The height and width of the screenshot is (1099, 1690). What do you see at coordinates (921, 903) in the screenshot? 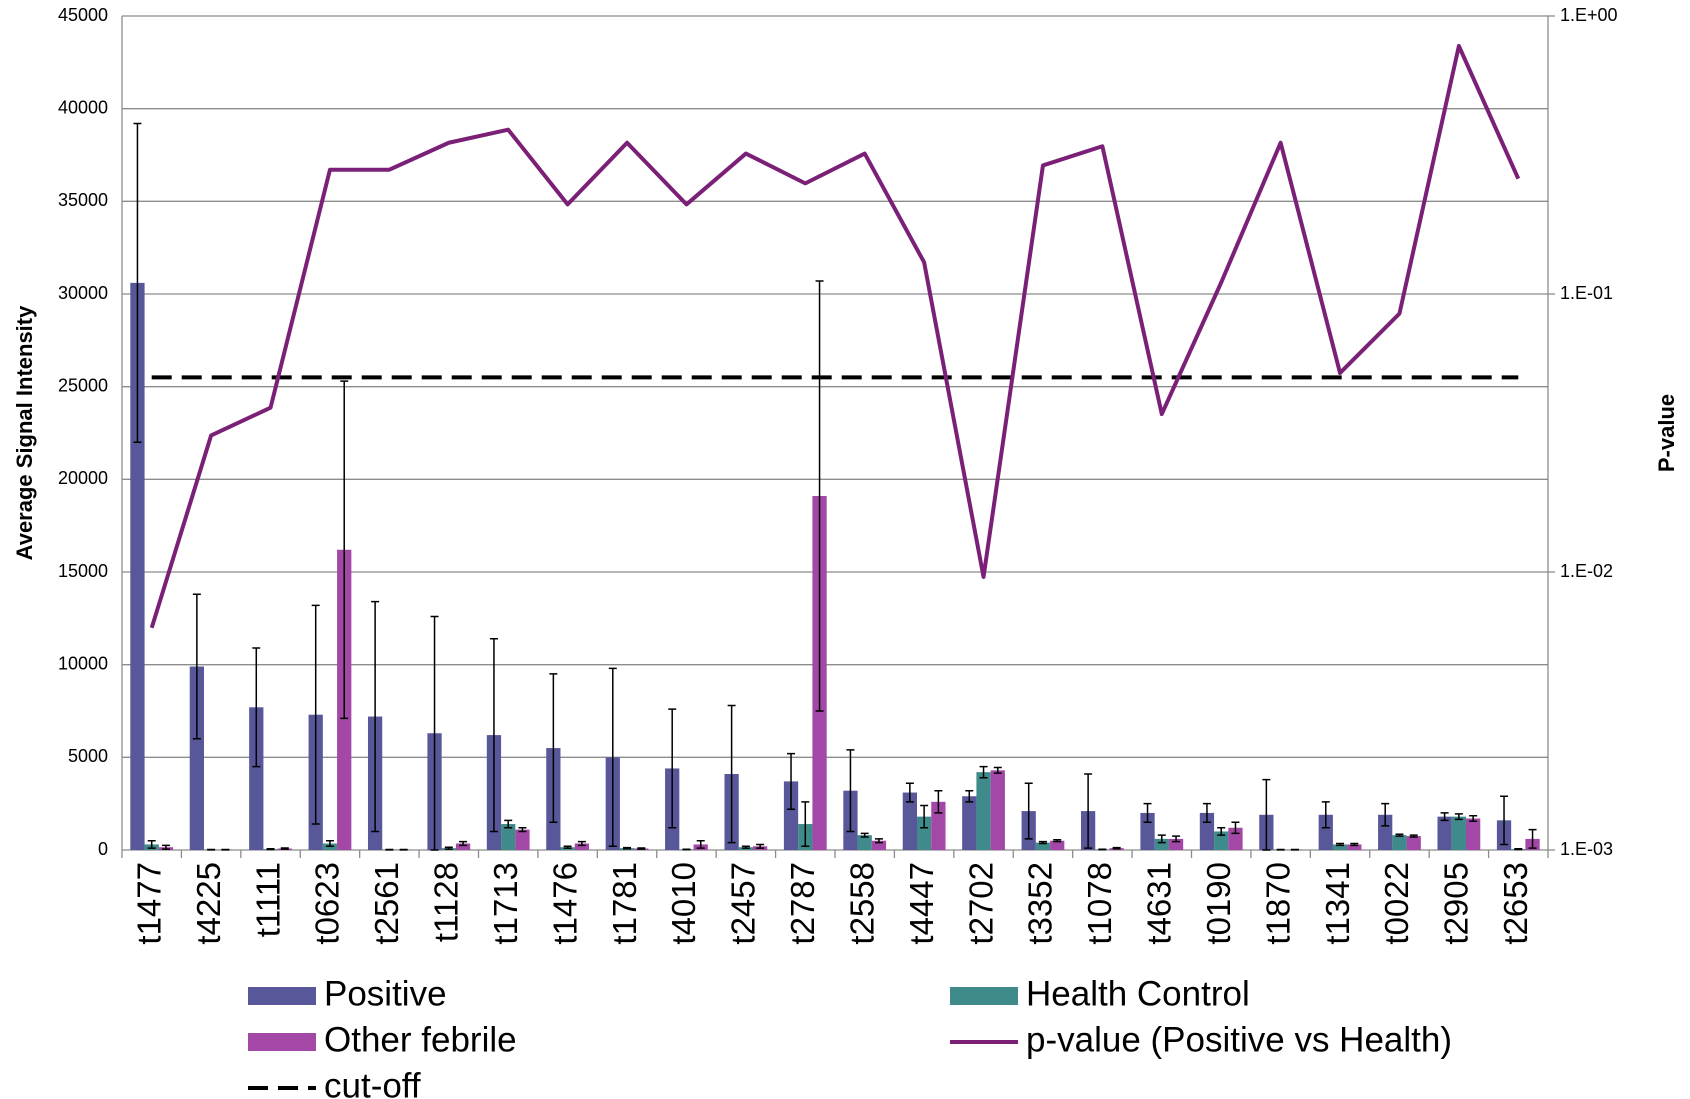
I see `x-tick-label: t4447` at bounding box center [921, 903].